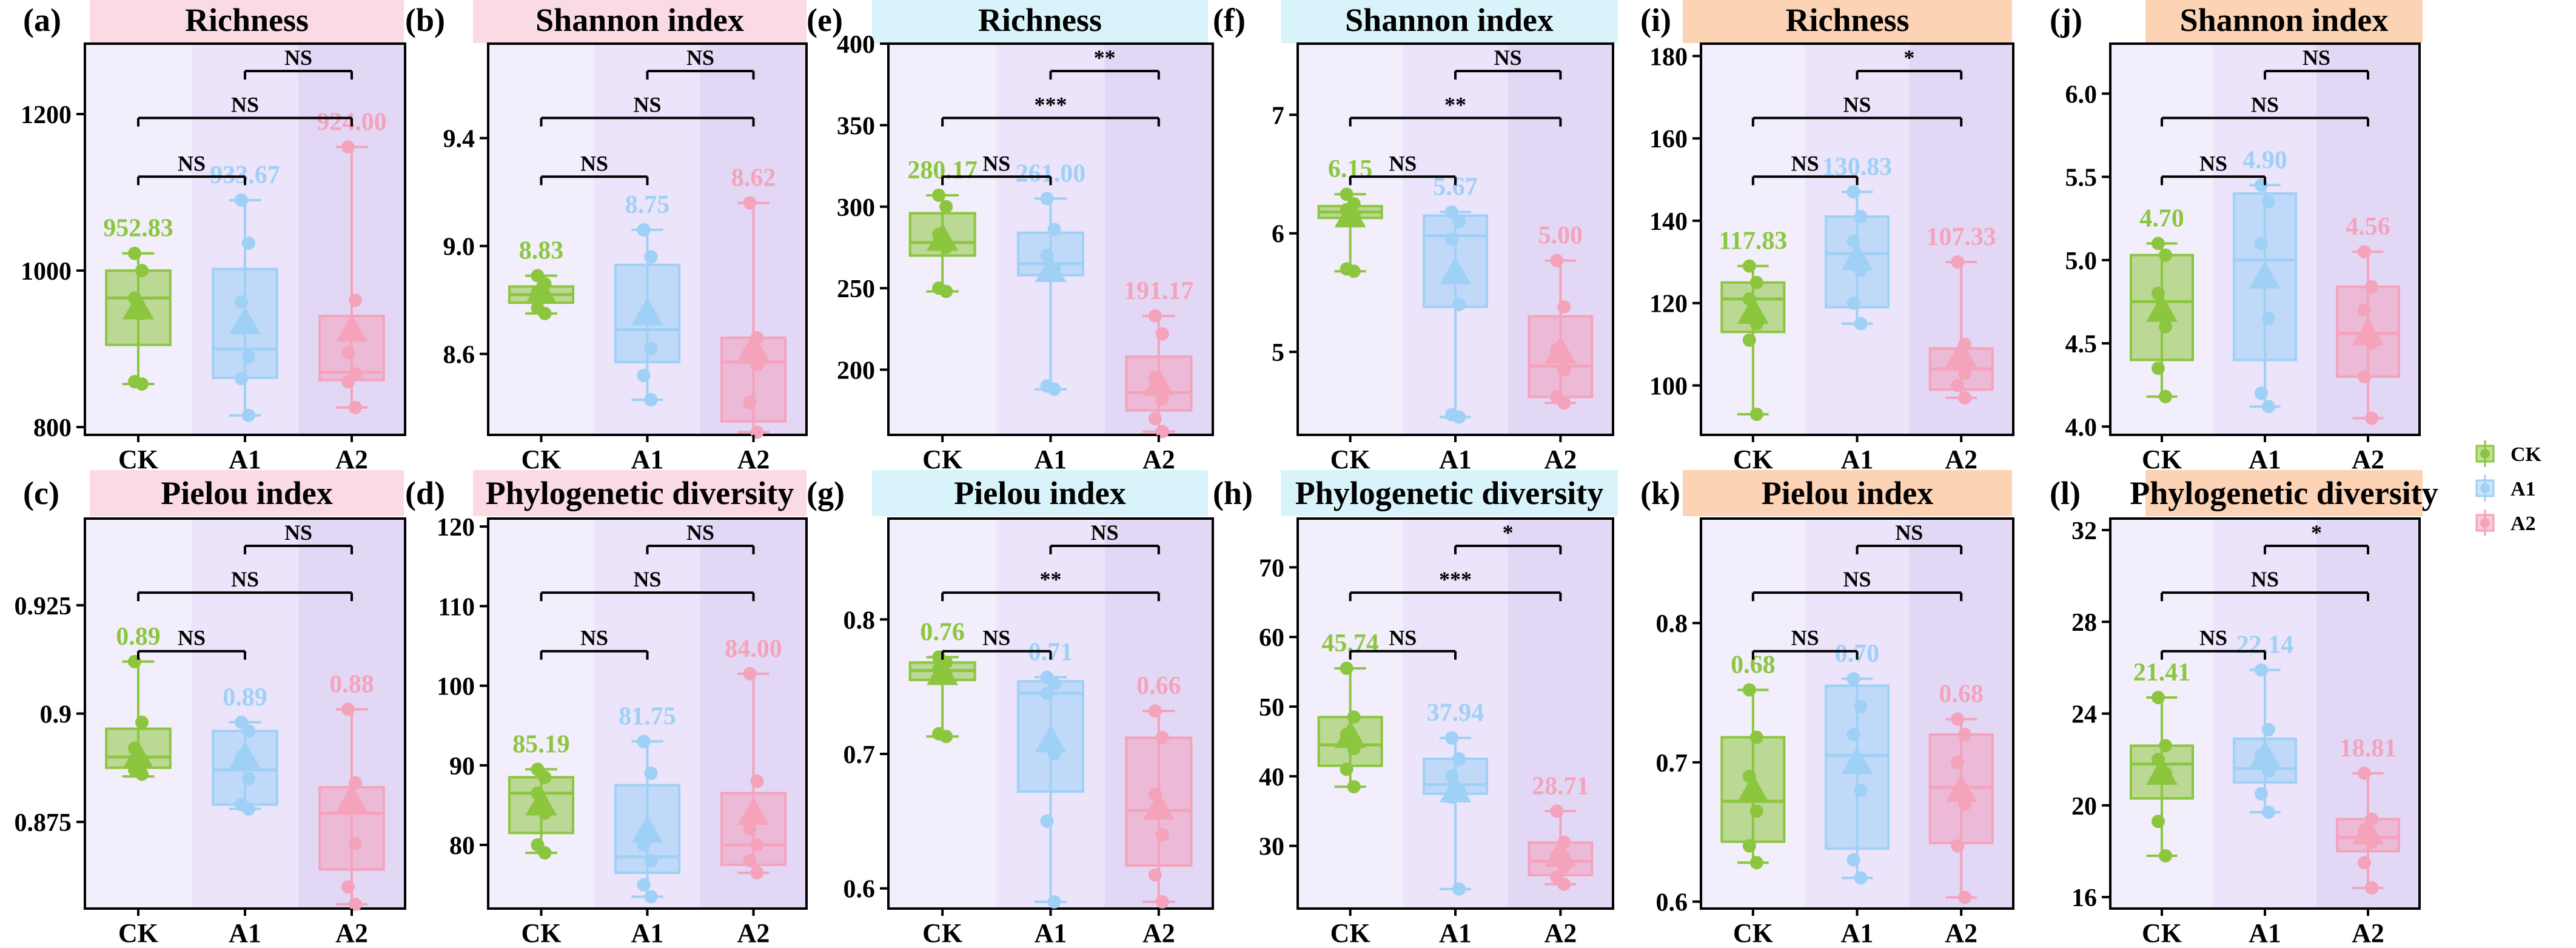 Image resolution: width=2576 pixels, height=948 pixels. I want to click on box-A2: 0.68 A2, so click(1961, 814).